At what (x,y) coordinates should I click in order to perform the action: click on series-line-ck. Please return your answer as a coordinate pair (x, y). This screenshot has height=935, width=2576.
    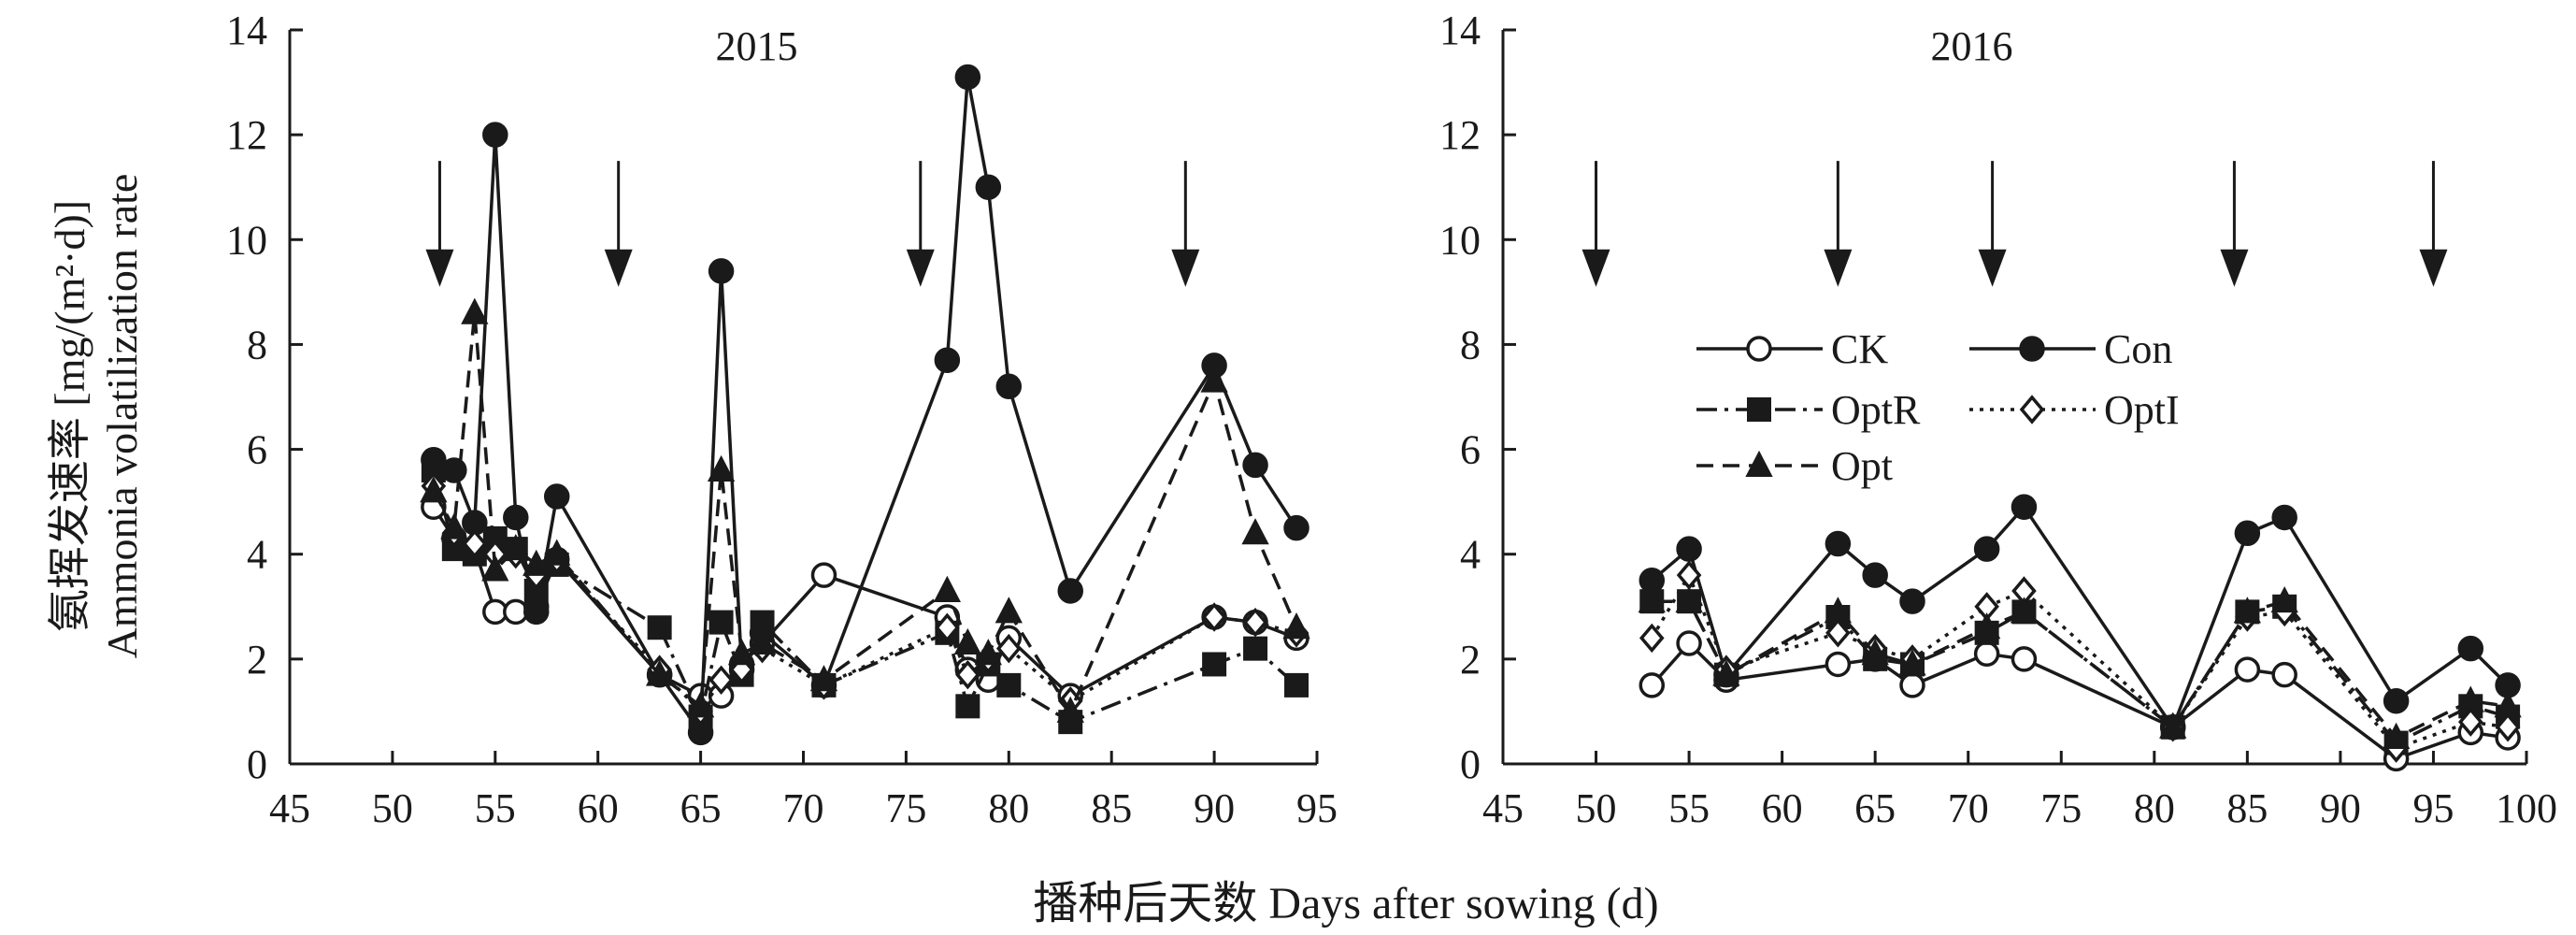
    Looking at the image, I should click on (2079, 701).